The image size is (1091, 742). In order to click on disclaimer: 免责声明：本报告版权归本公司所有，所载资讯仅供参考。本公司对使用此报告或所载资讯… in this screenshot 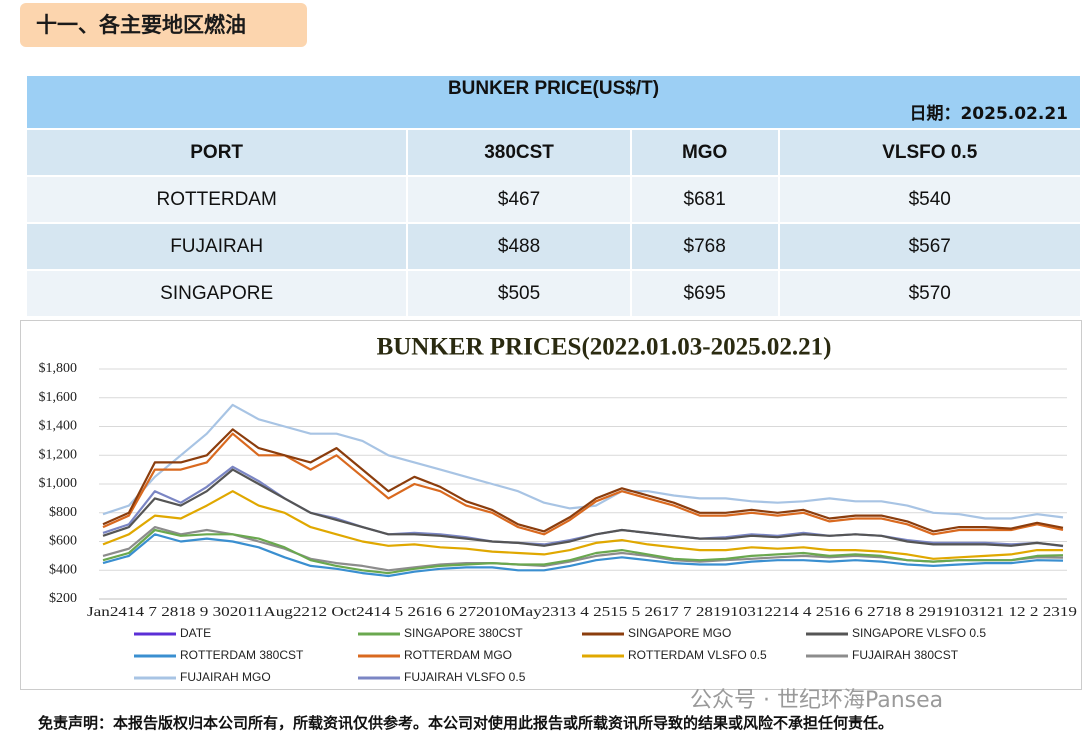, I will do `click(466, 723)`.